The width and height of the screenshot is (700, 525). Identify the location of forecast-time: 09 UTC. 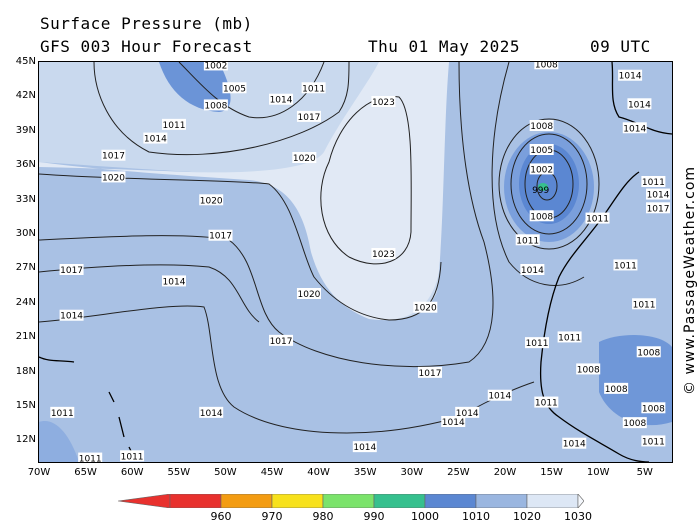
(620, 46).